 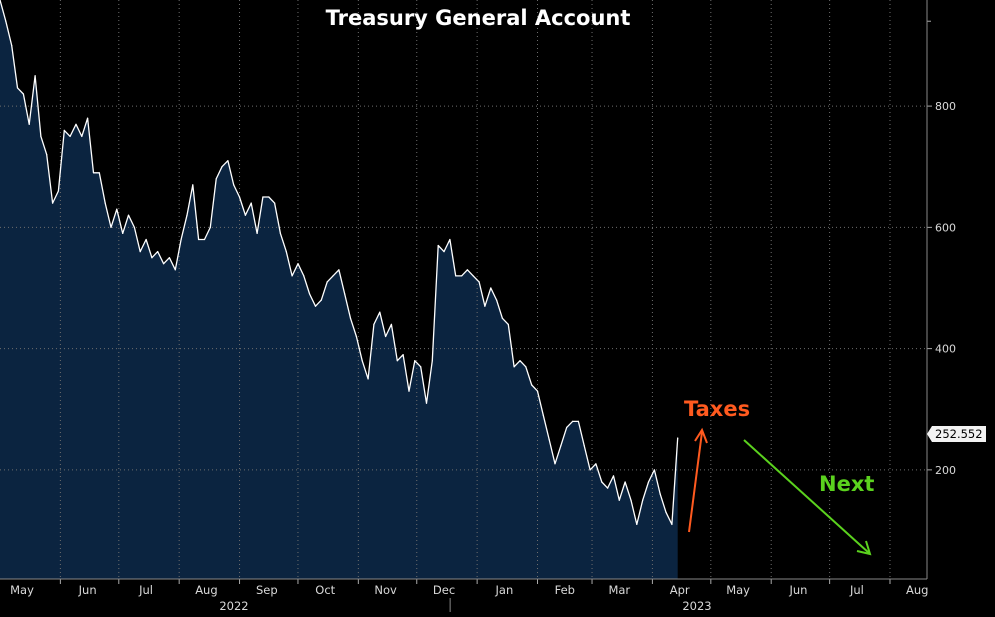 I want to click on next-annotation: Next, so click(x=808, y=497).